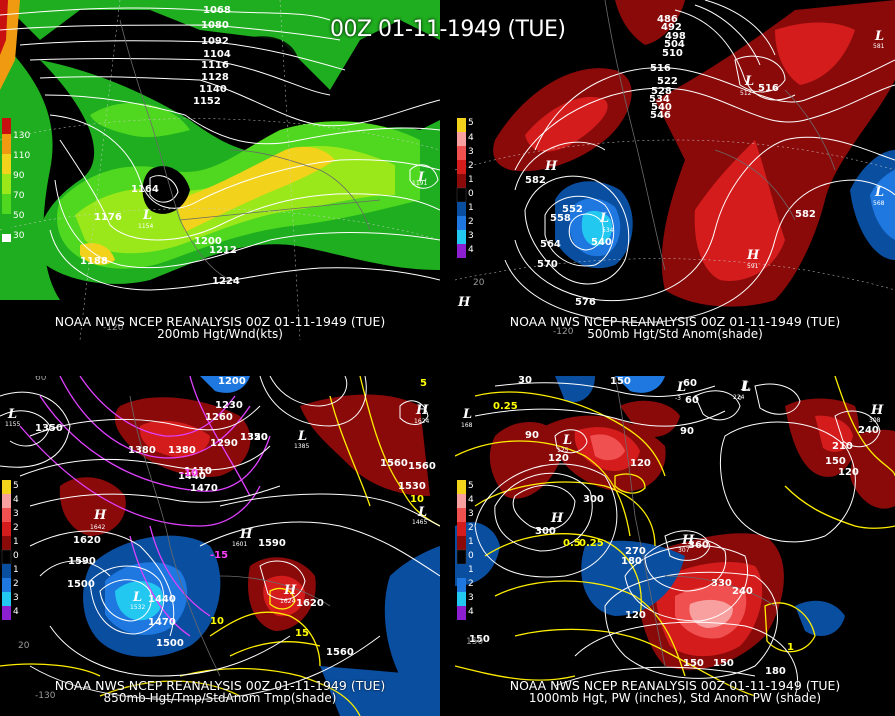 The height and width of the screenshot is (716, 895). I want to click on panel-field: 200mb Hgt/Wnd(kts), so click(220, 334).